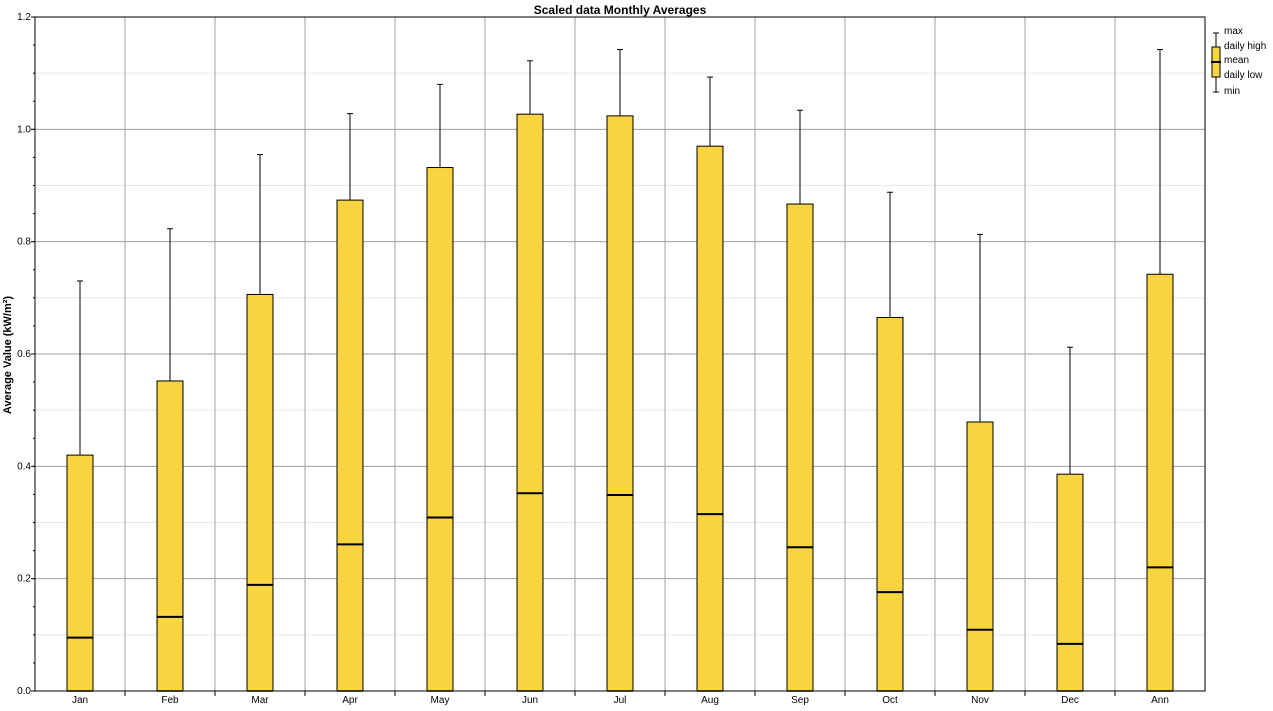 This screenshot has width=1273, height=711. I want to click on box-aug, so click(710, 384).